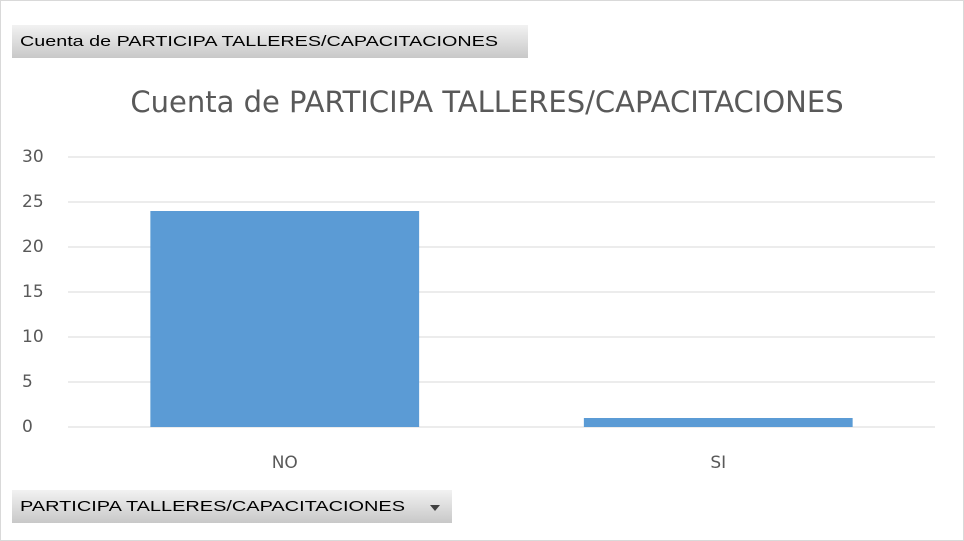 The height and width of the screenshot is (541, 964). I want to click on y-tick-label: 25, so click(33, 202).